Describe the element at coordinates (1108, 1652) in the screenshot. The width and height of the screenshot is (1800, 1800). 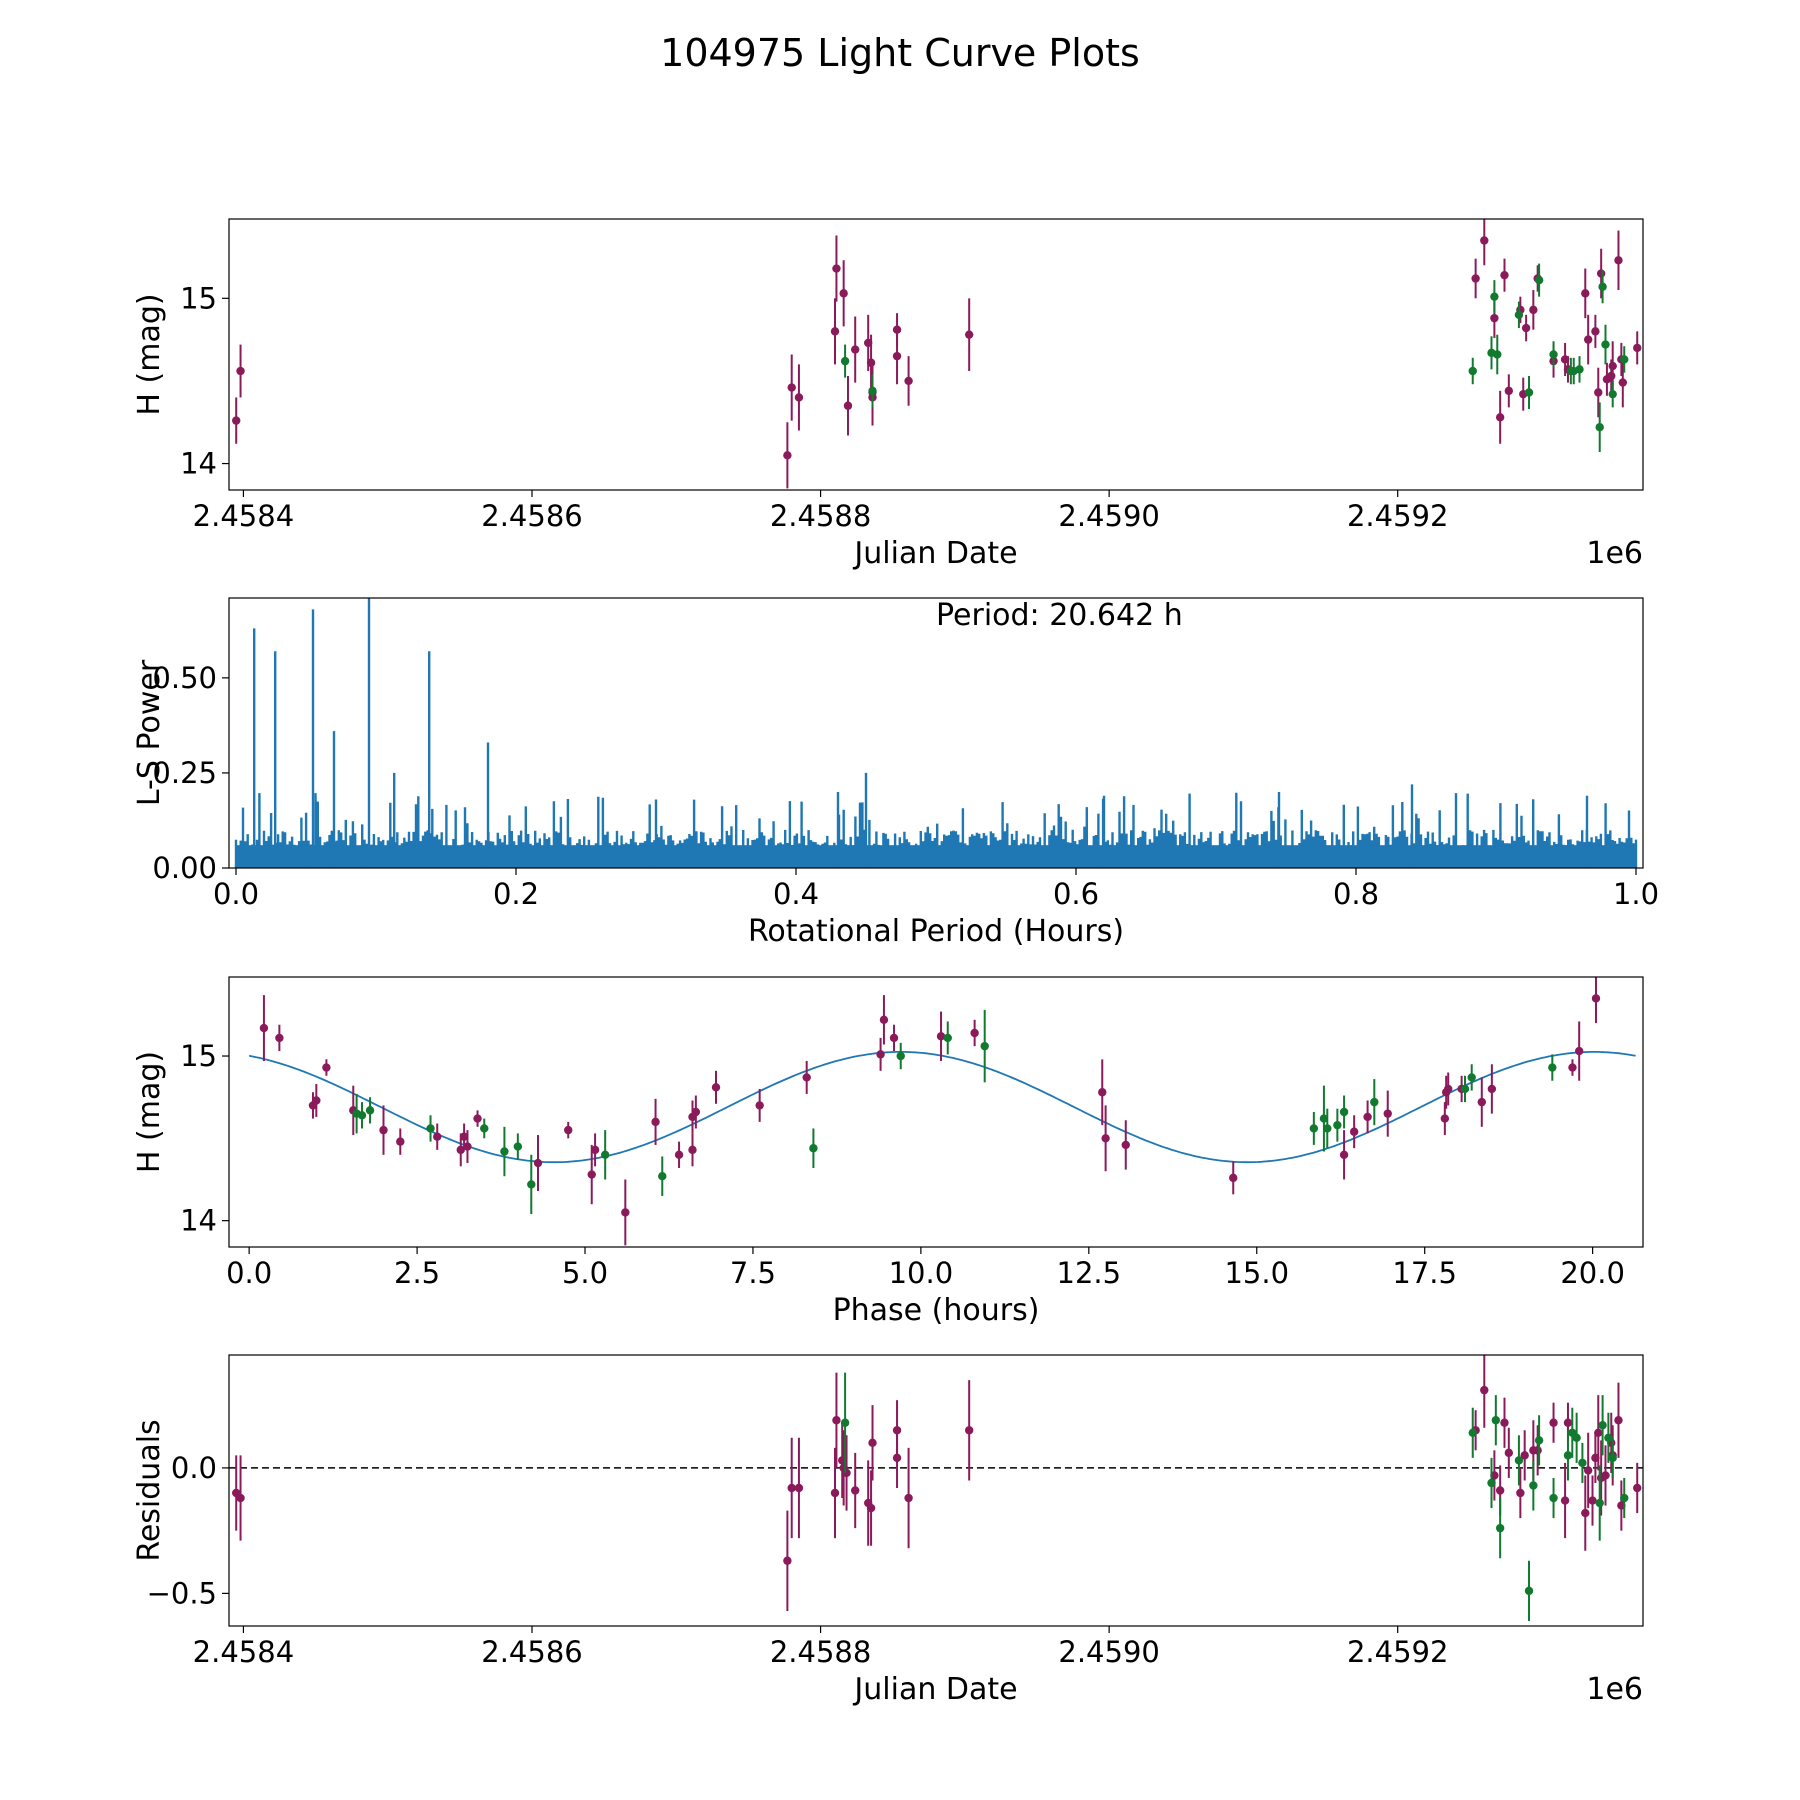
I see `x-tick-label: 2.4590` at that location.